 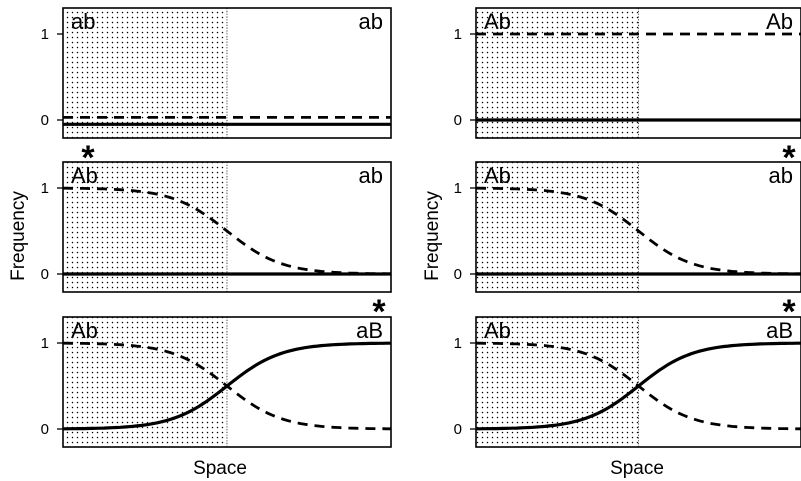 I want to click on panel-bottom-left: 0 1 Ab aB, so click(x=216, y=382).